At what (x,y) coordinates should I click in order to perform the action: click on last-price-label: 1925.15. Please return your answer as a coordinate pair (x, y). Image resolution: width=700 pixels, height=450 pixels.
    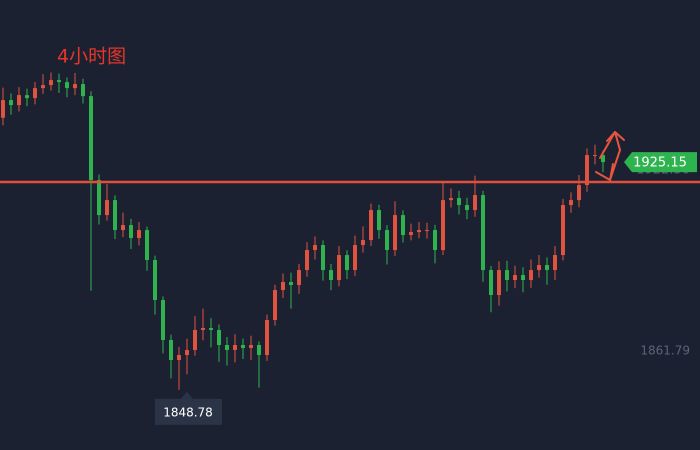
    Looking at the image, I should click on (660, 163).